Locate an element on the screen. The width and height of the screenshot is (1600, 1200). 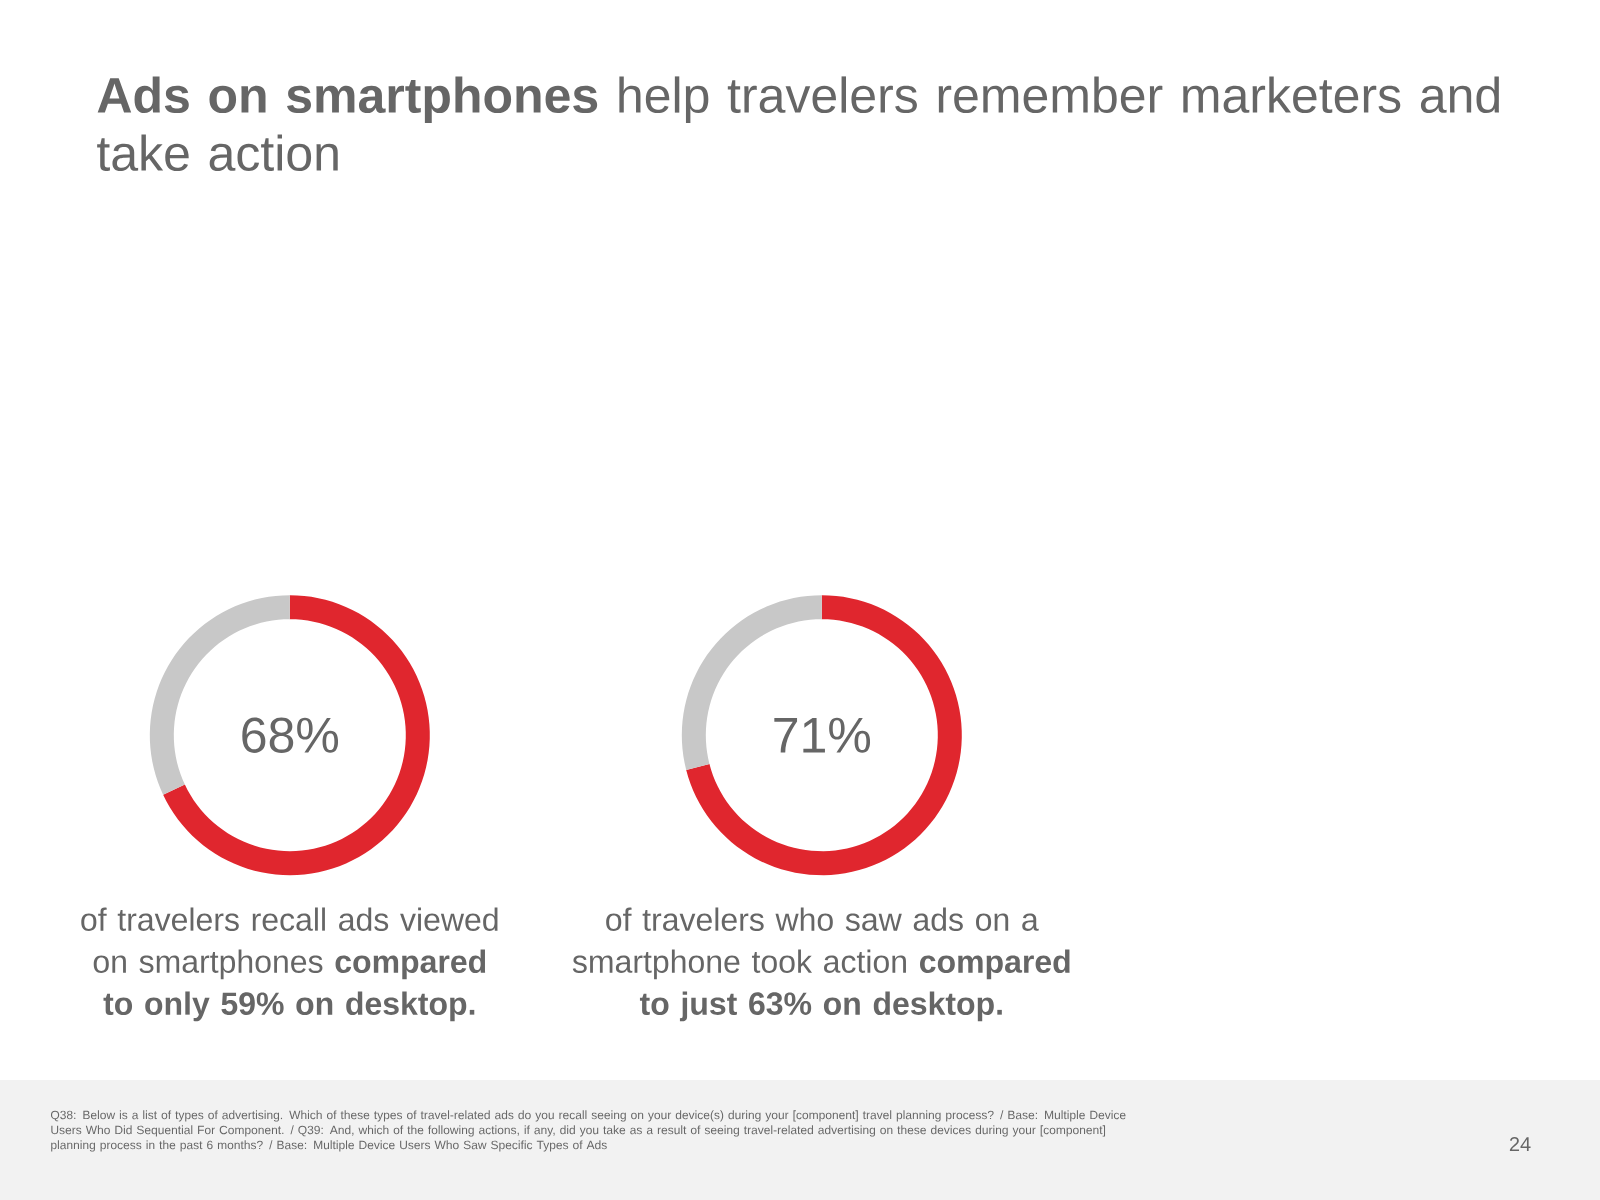
data-label: 71% is located at coordinates (822, 735).